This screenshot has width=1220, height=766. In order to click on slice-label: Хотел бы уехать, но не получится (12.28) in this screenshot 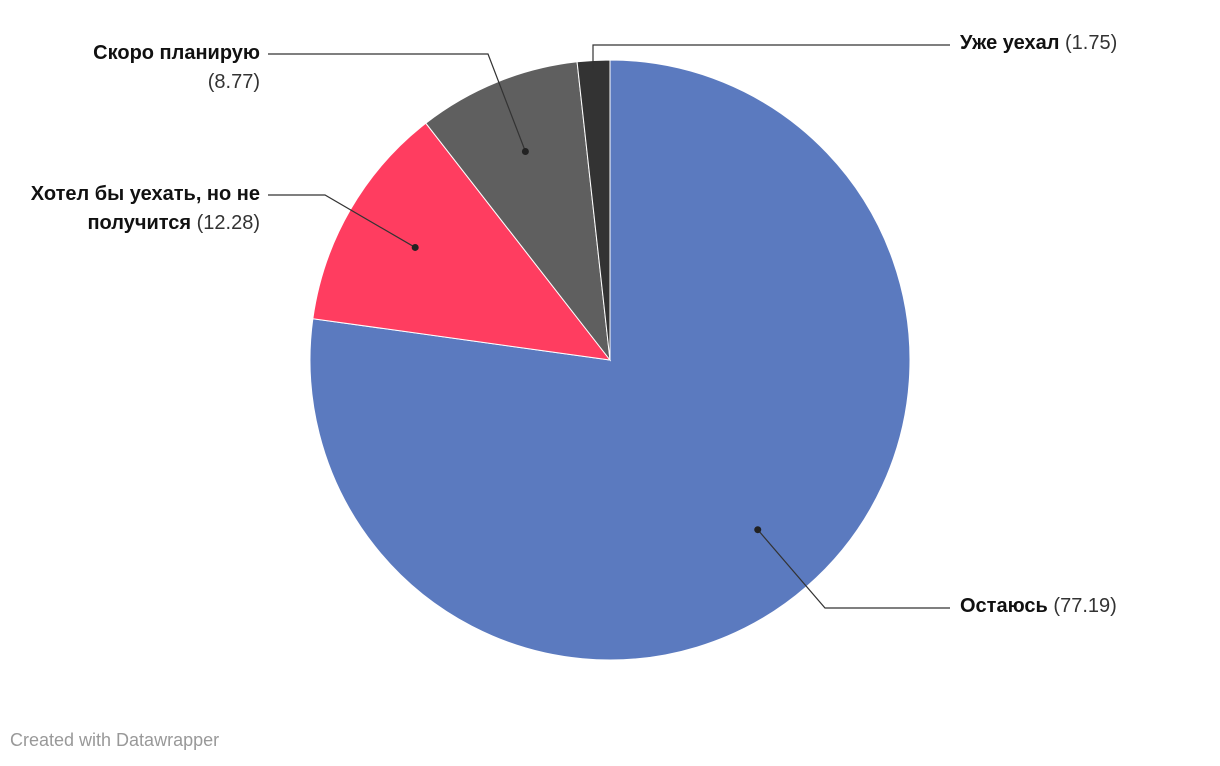, I will do `click(137, 209)`.